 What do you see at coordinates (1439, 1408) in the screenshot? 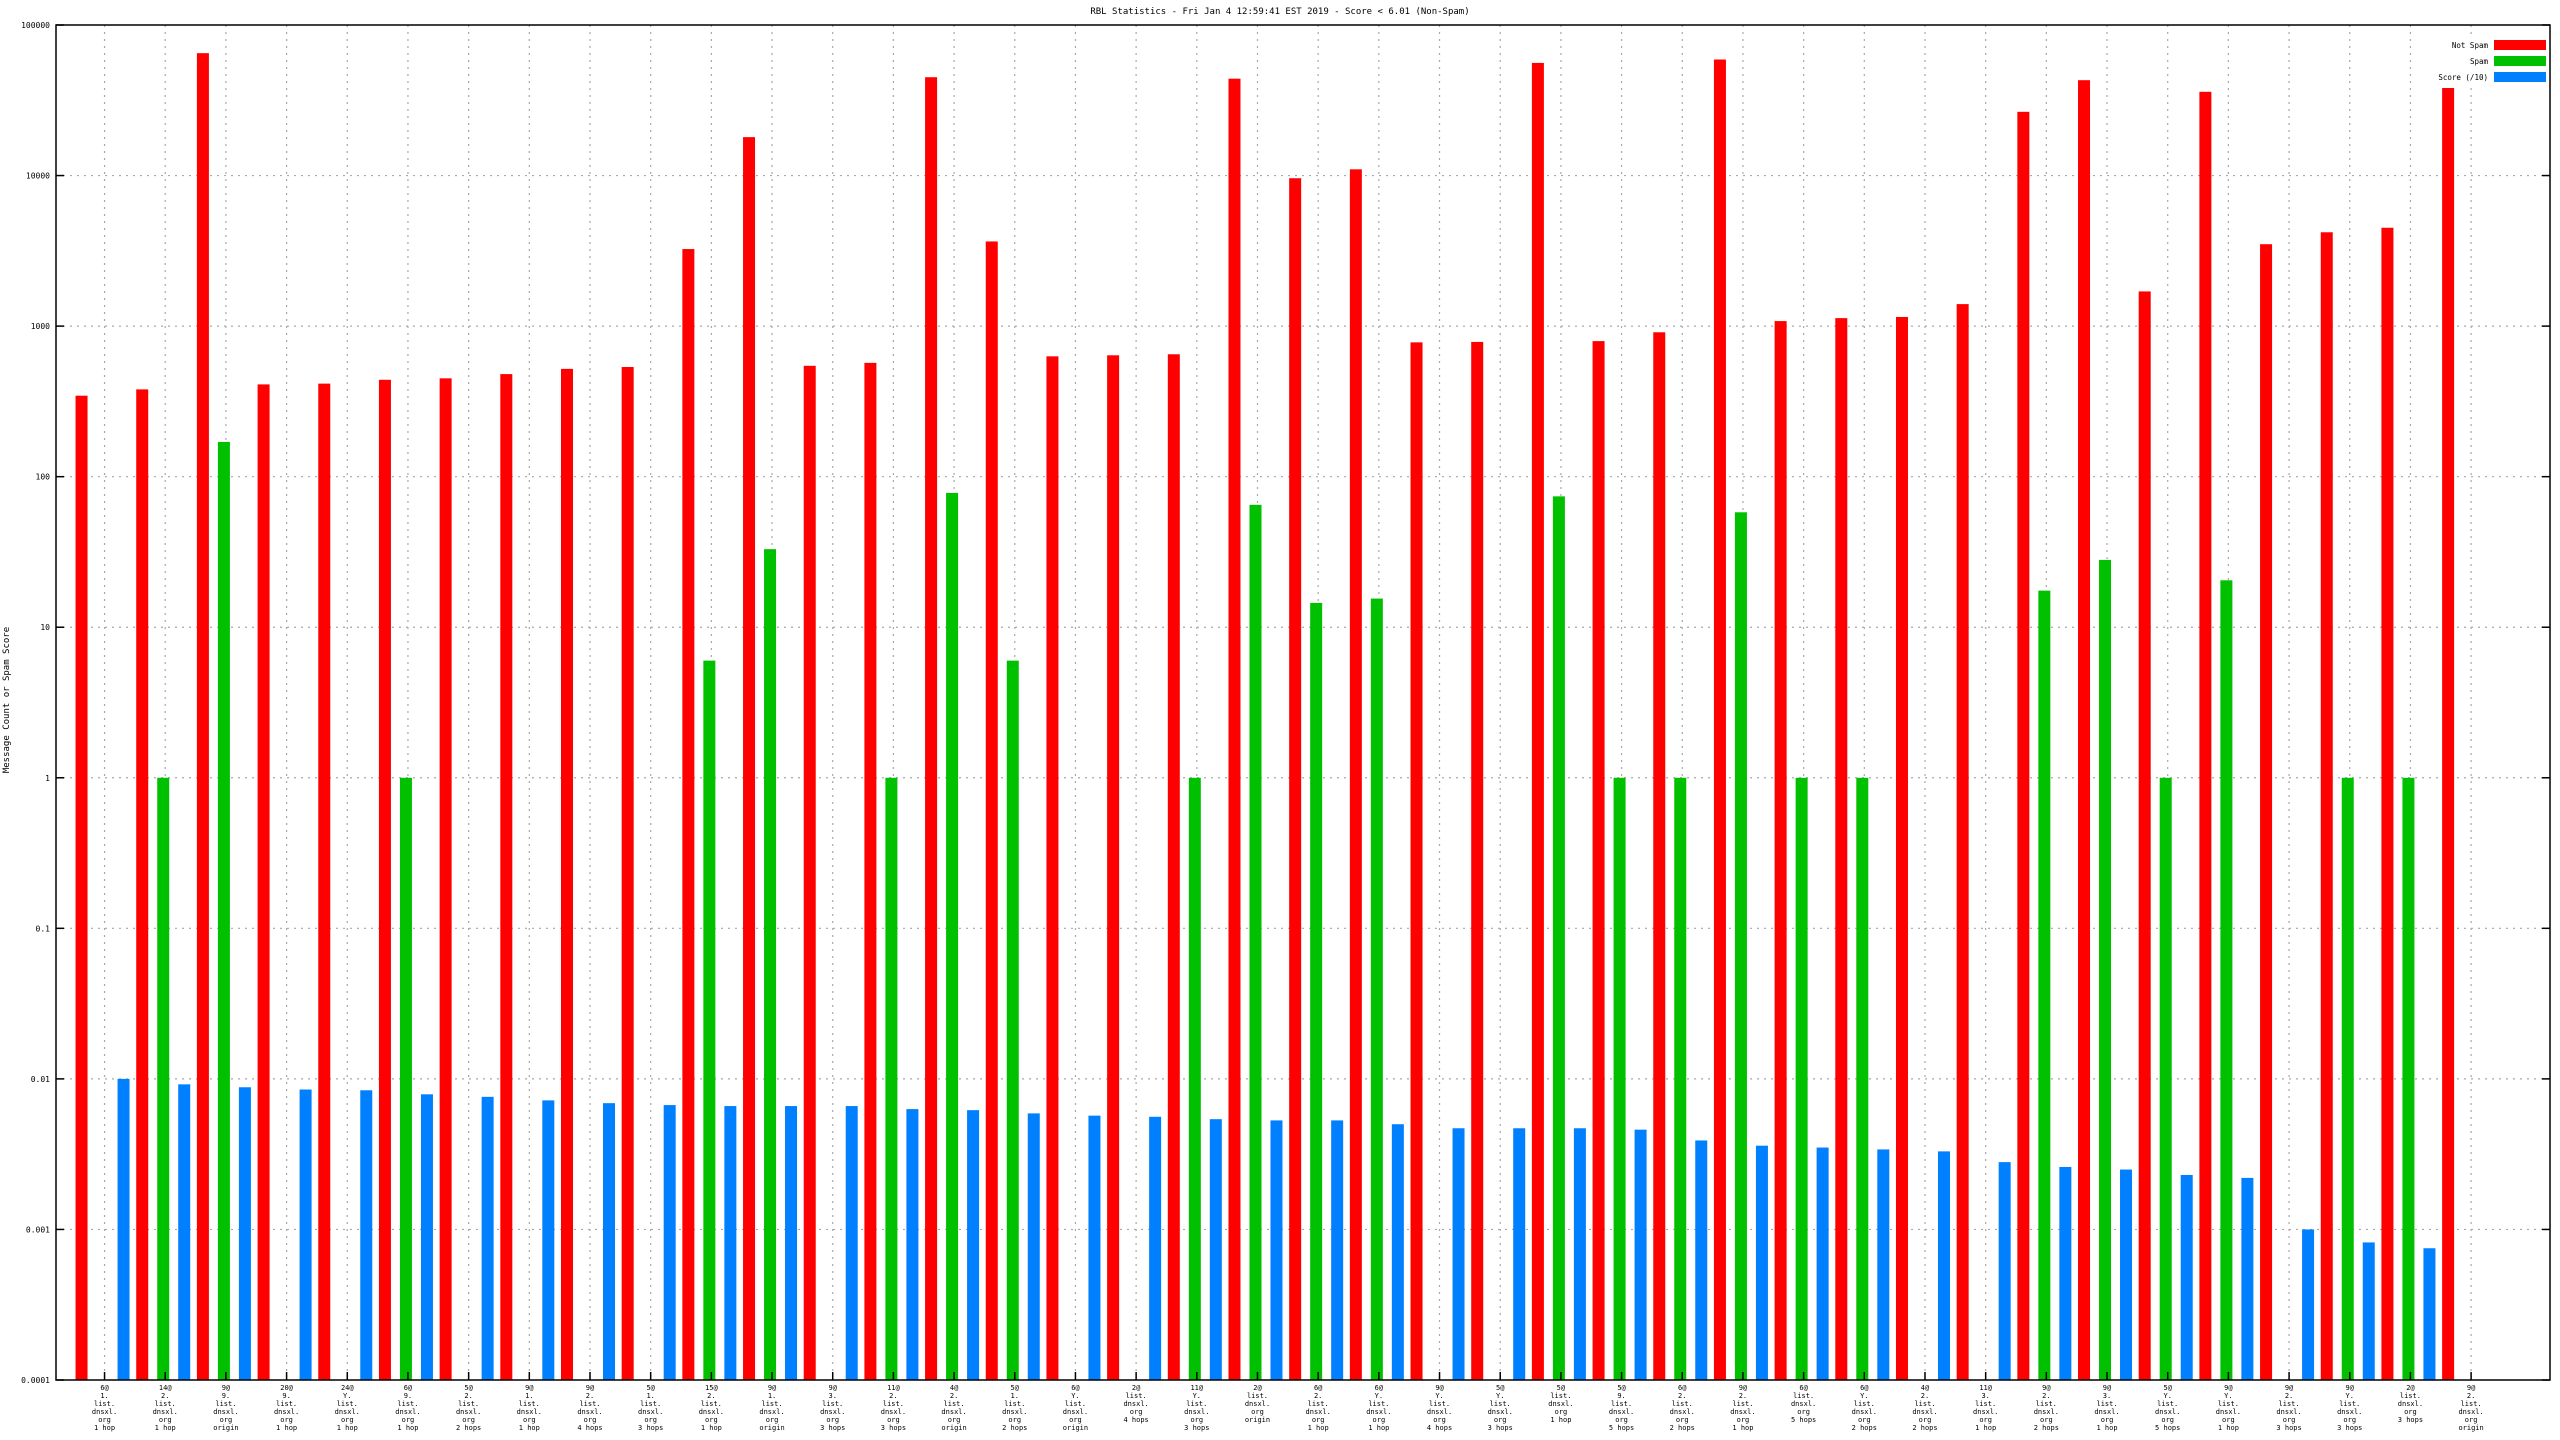
I see `x-tick-label: 9@ Y. list. dnsxl. org 4 hops` at bounding box center [1439, 1408].